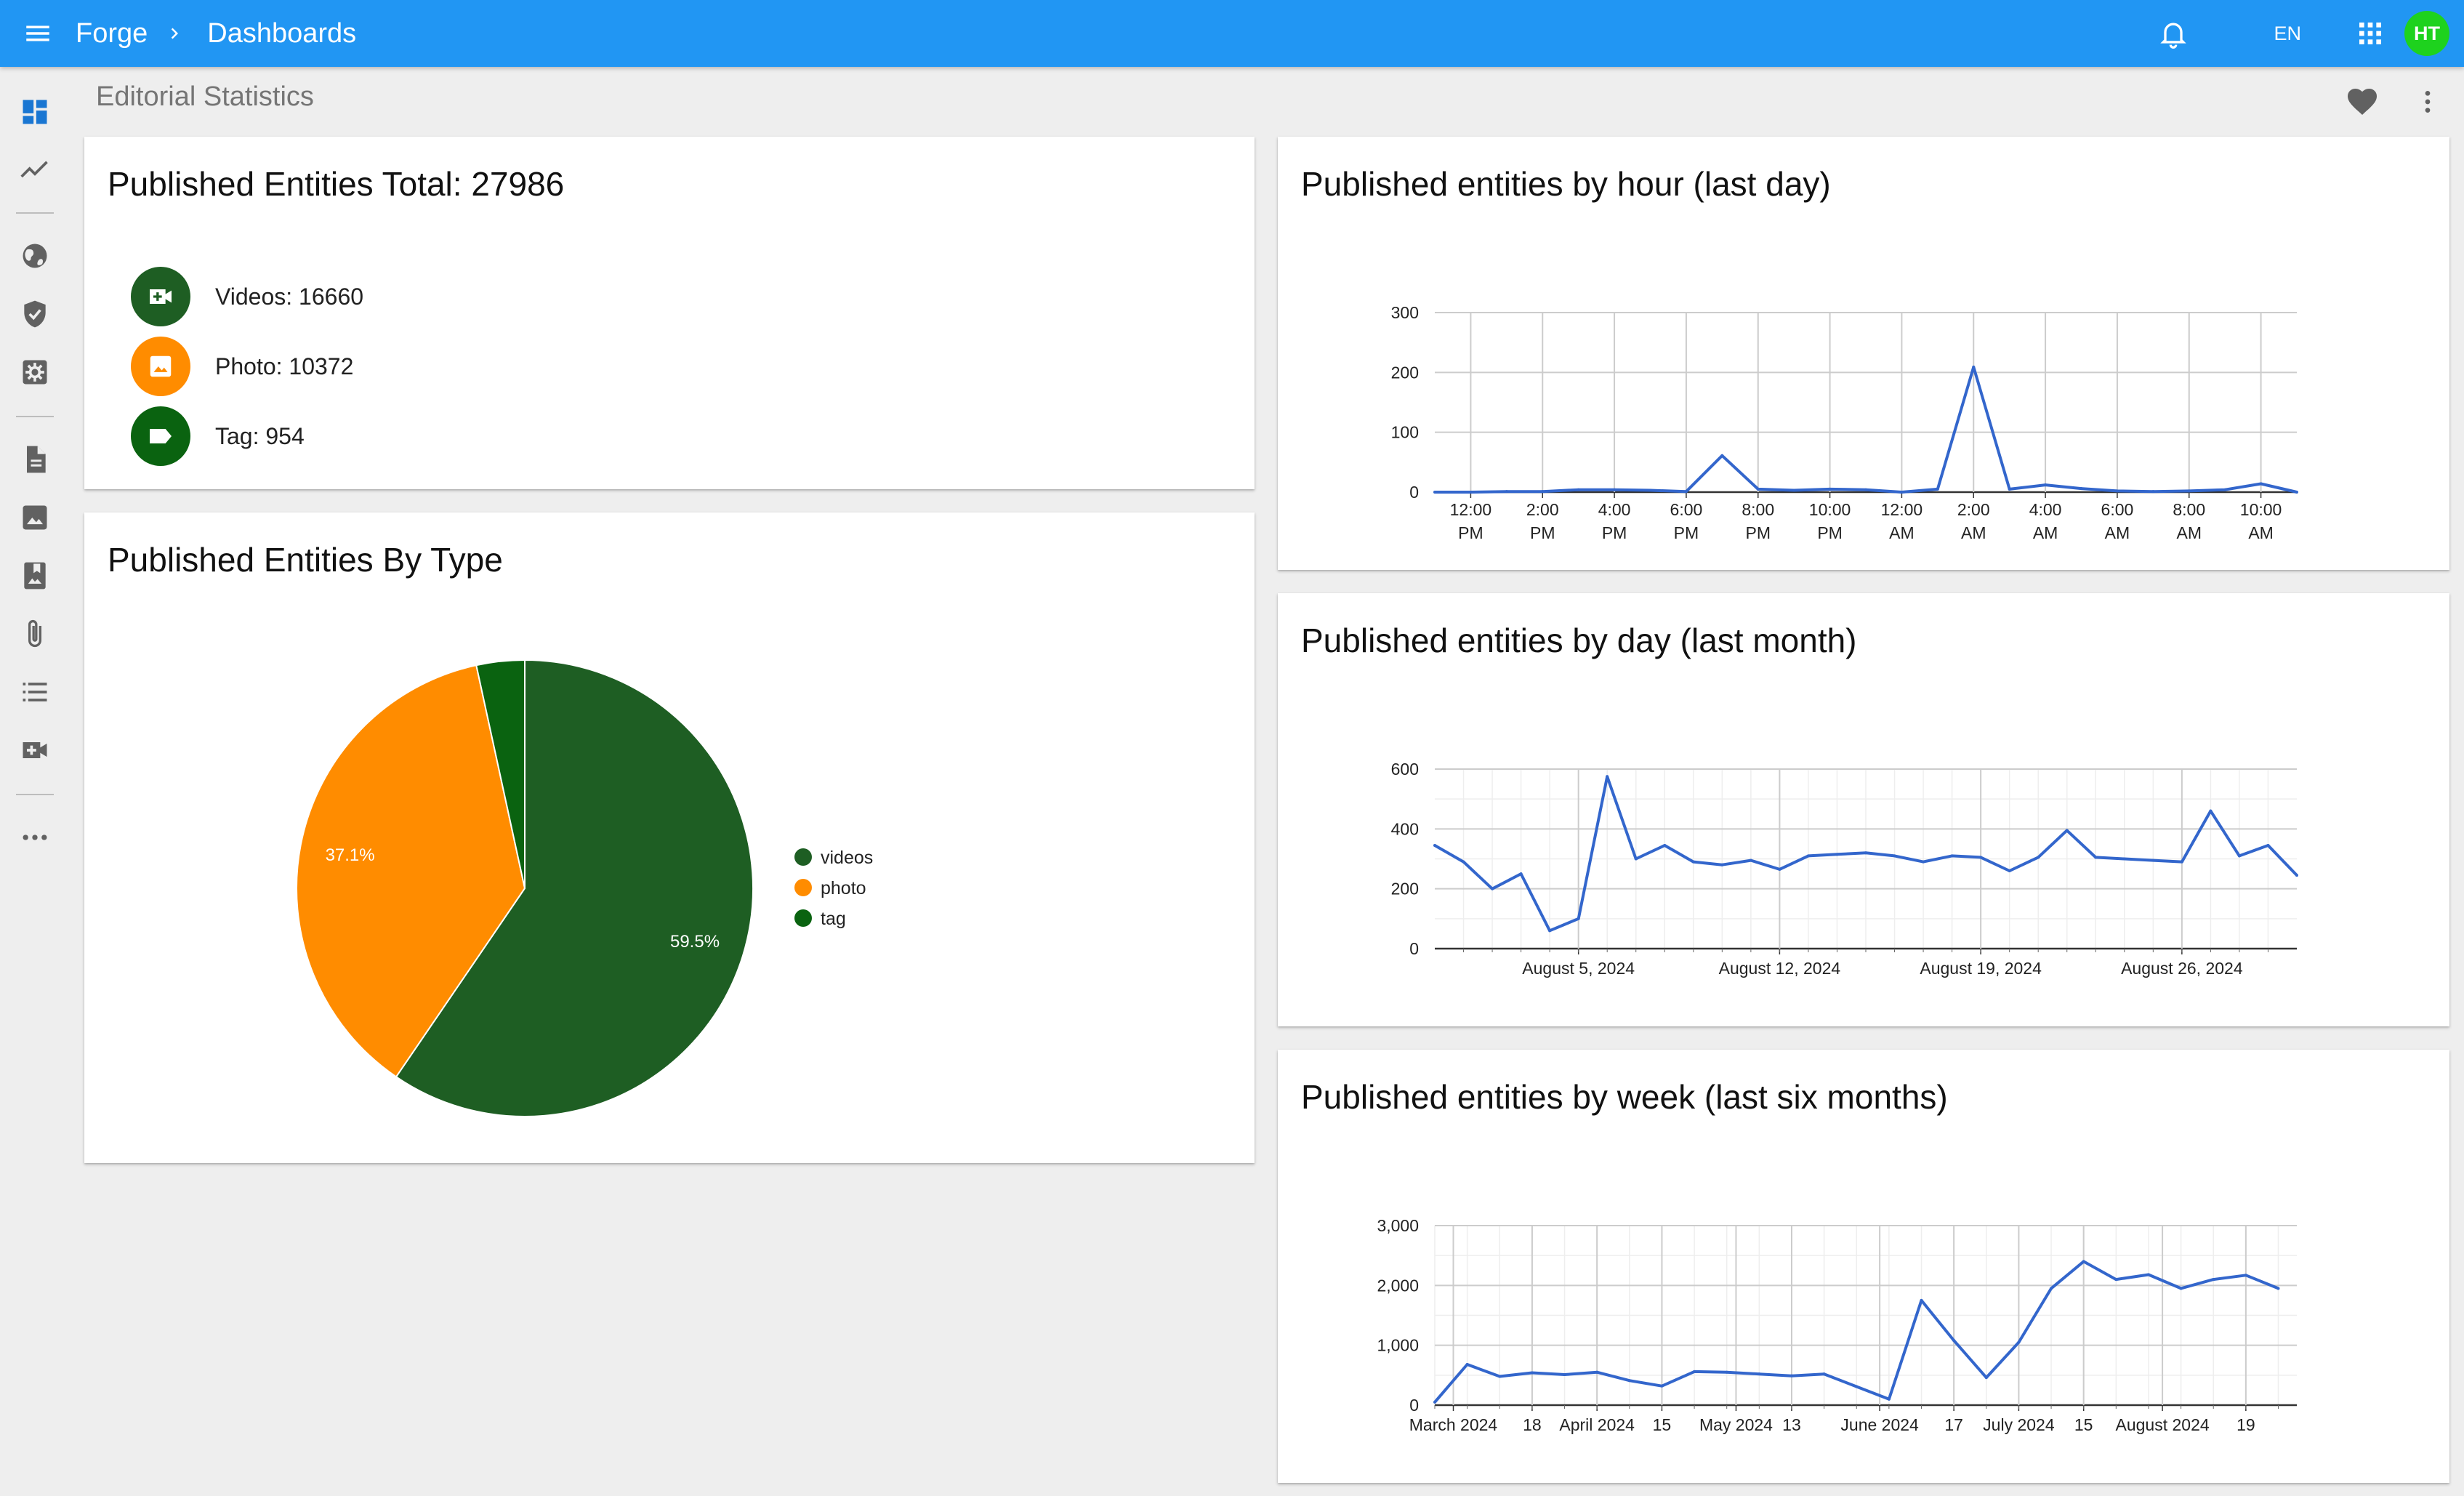 The height and width of the screenshot is (1496, 2464). What do you see at coordinates (2173, 33) in the screenshot?
I see `notifications-bell-icon` at bounding box center [2173, 33].